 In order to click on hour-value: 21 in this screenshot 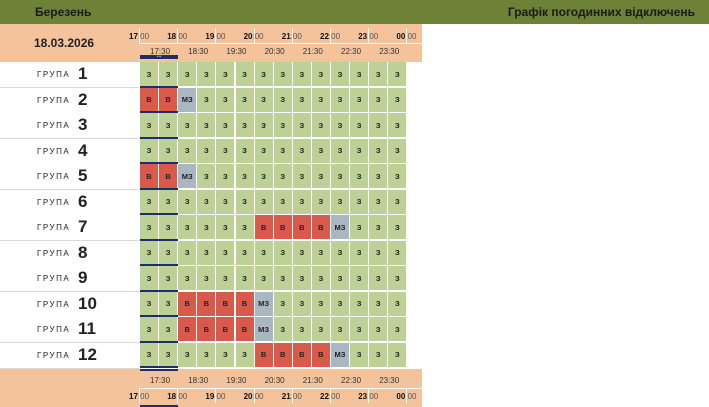, I will do `click(286, 396)`.